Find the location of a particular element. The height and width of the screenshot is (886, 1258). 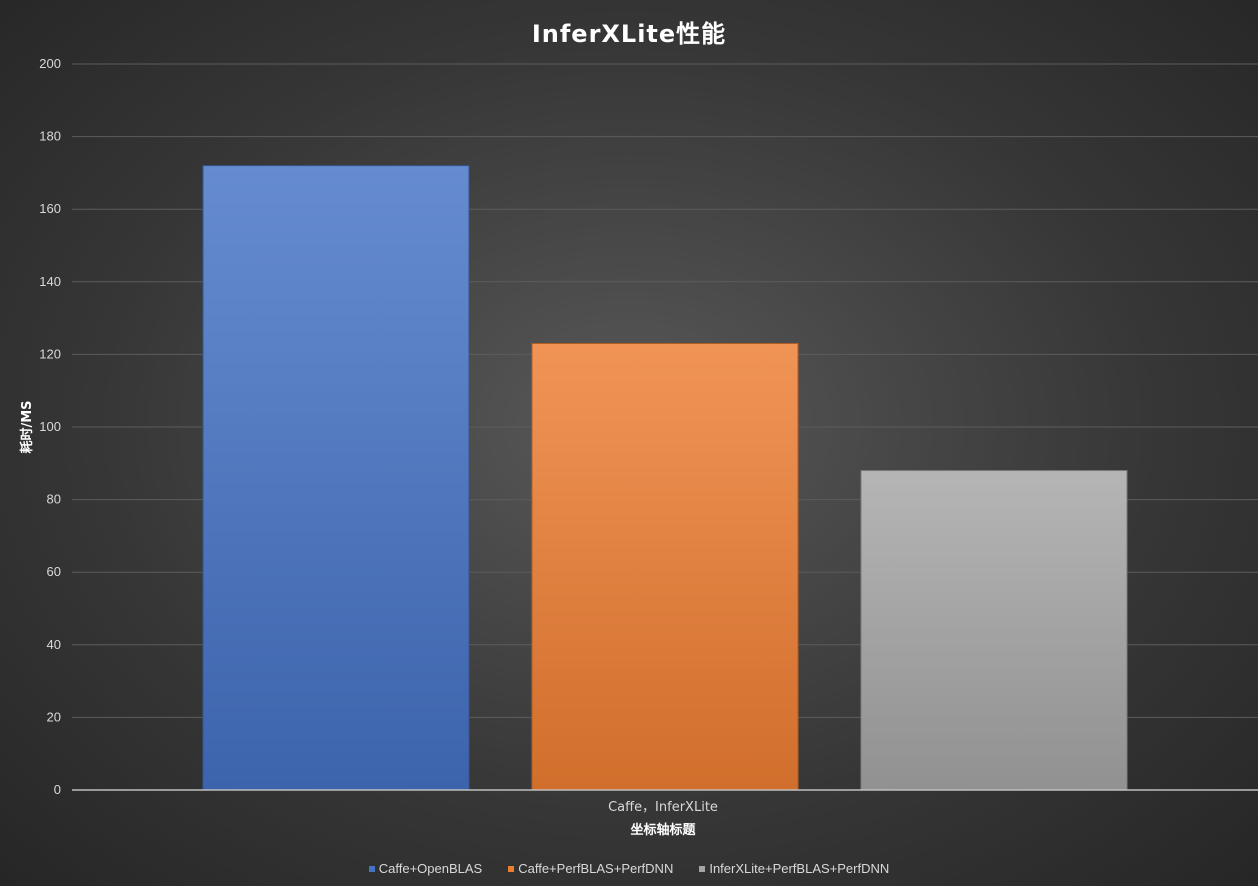

legend-item: InferXLite+PerfBLAS+PerfDNN is located at coordinates (794, 868).